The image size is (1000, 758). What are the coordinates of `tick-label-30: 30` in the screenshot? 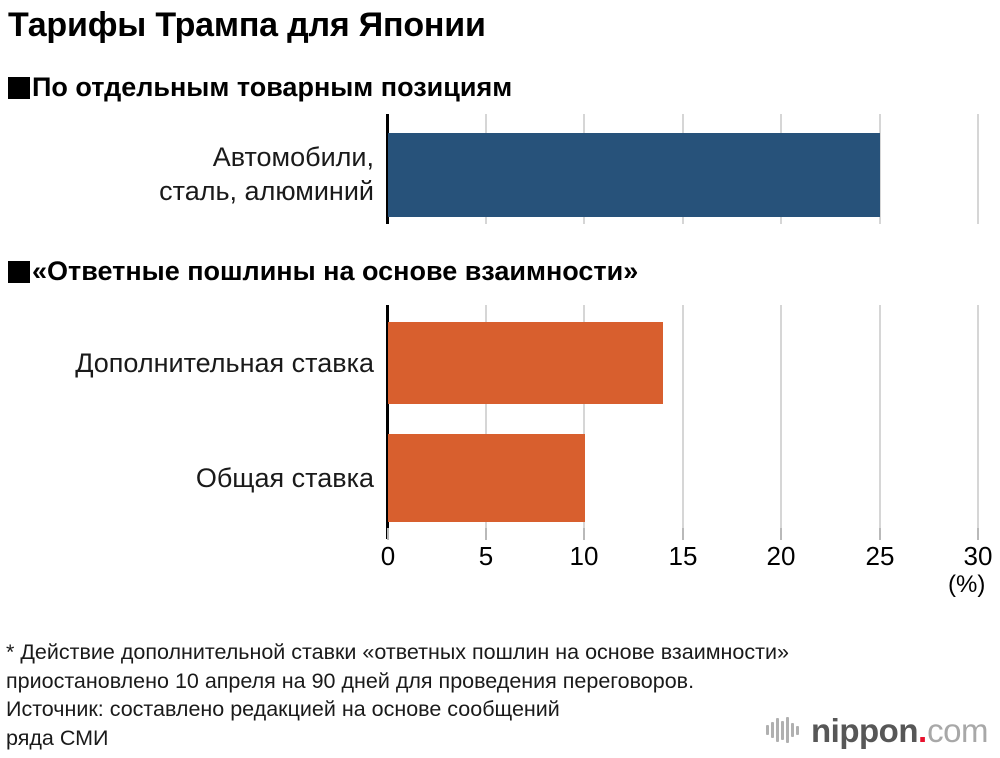 It's located at (978, 556).